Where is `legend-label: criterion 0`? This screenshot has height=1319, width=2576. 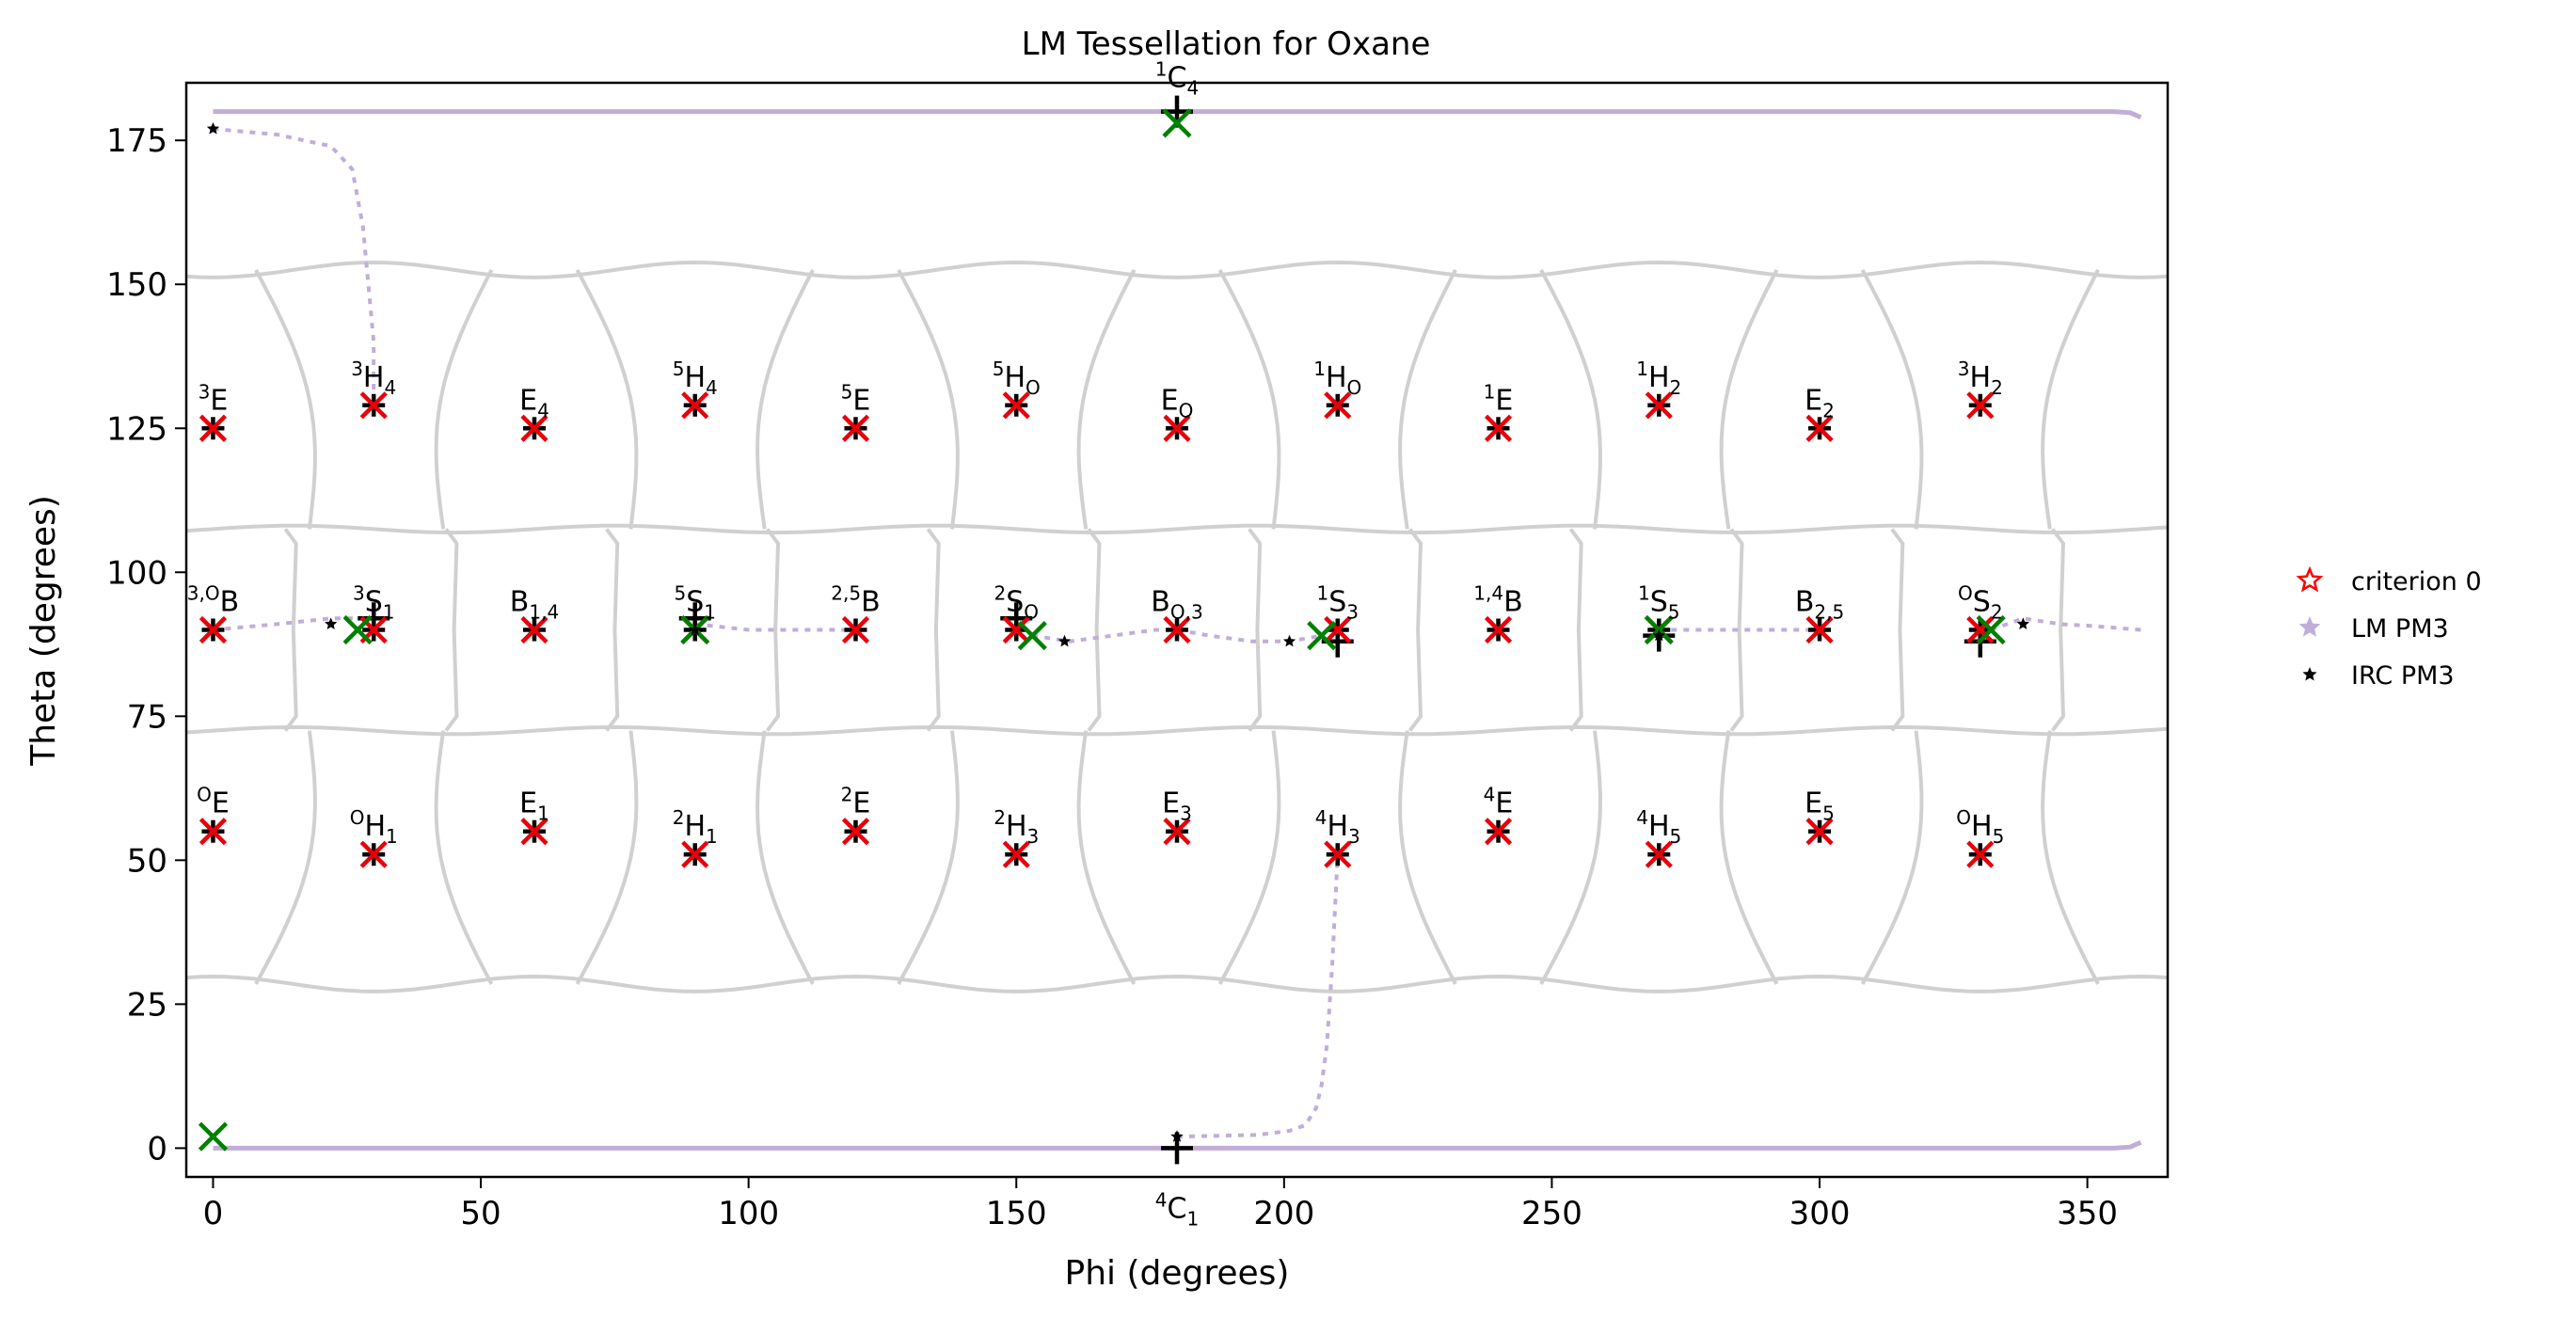
legend-label: criterion 0 is located at coordinates (2417, 581).